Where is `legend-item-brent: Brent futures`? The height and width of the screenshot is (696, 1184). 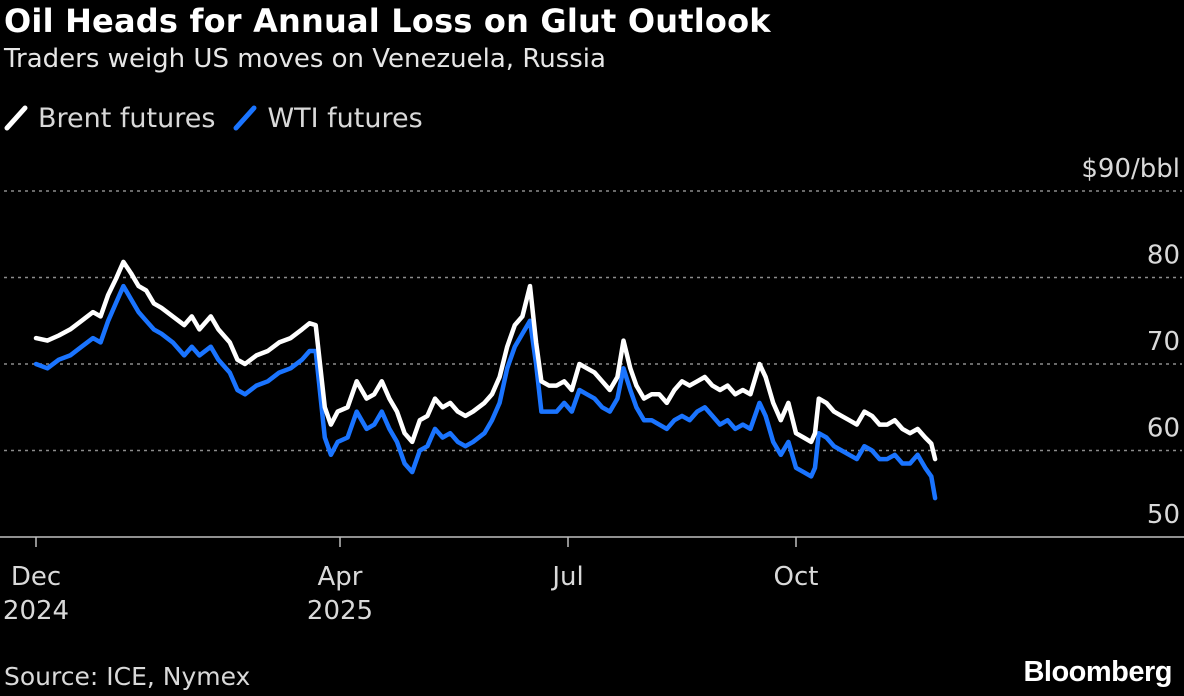
legend-item-brent: Brent futures is located at coordinates (109, 118).